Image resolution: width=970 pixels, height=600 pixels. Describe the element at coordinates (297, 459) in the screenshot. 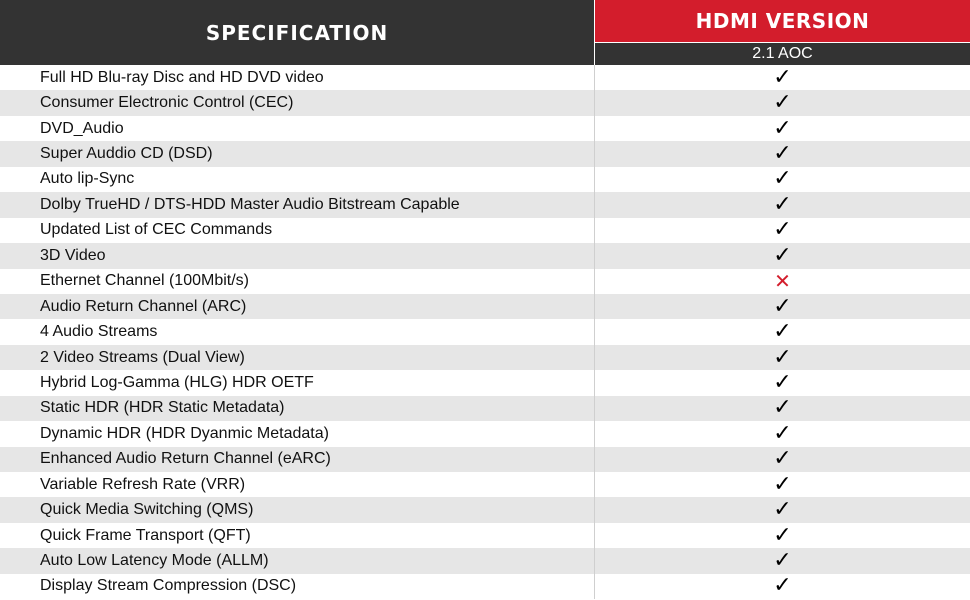

I see `feature-label: Enhanced Audio Return Channel (eARC)` at that location.